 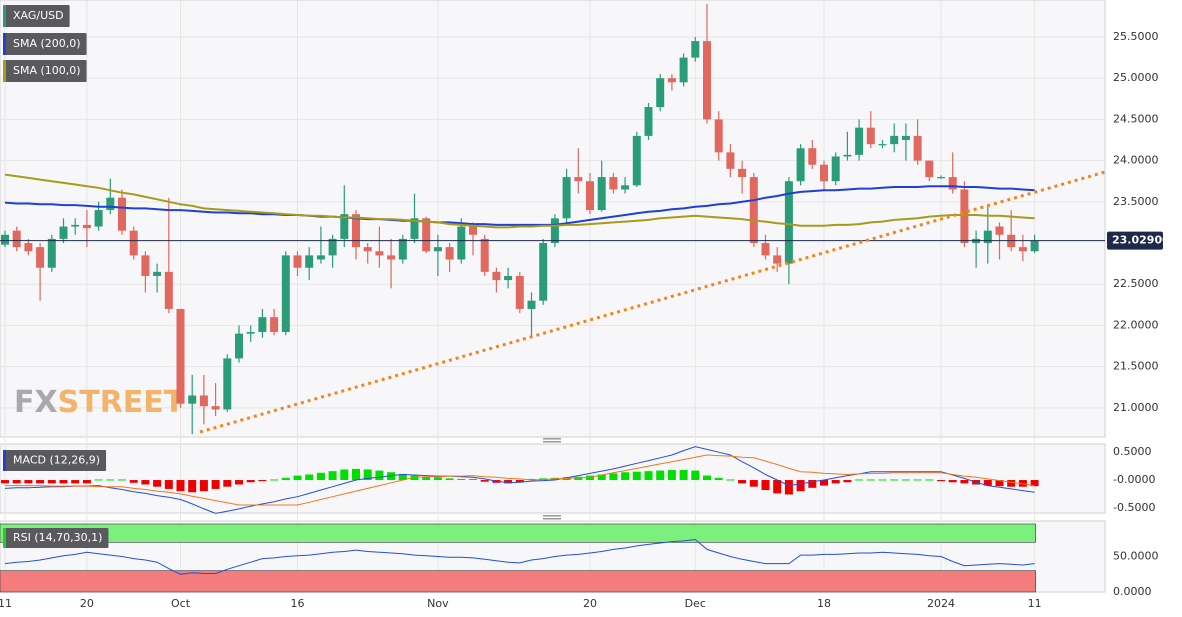 I want to click on y-tick-label: -0.0000, so click(x=1134, y=479).